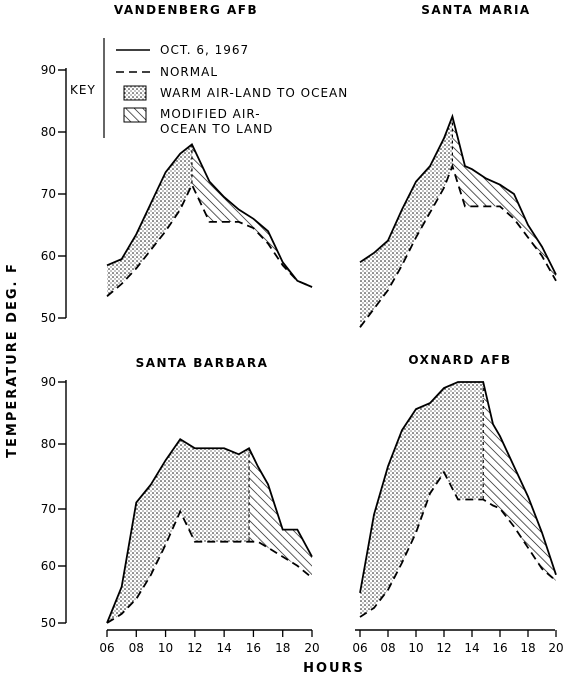 The height and width of the screenshot is (679, 570). I want to click on key-item-label: NORMAL, so click(189, 72).